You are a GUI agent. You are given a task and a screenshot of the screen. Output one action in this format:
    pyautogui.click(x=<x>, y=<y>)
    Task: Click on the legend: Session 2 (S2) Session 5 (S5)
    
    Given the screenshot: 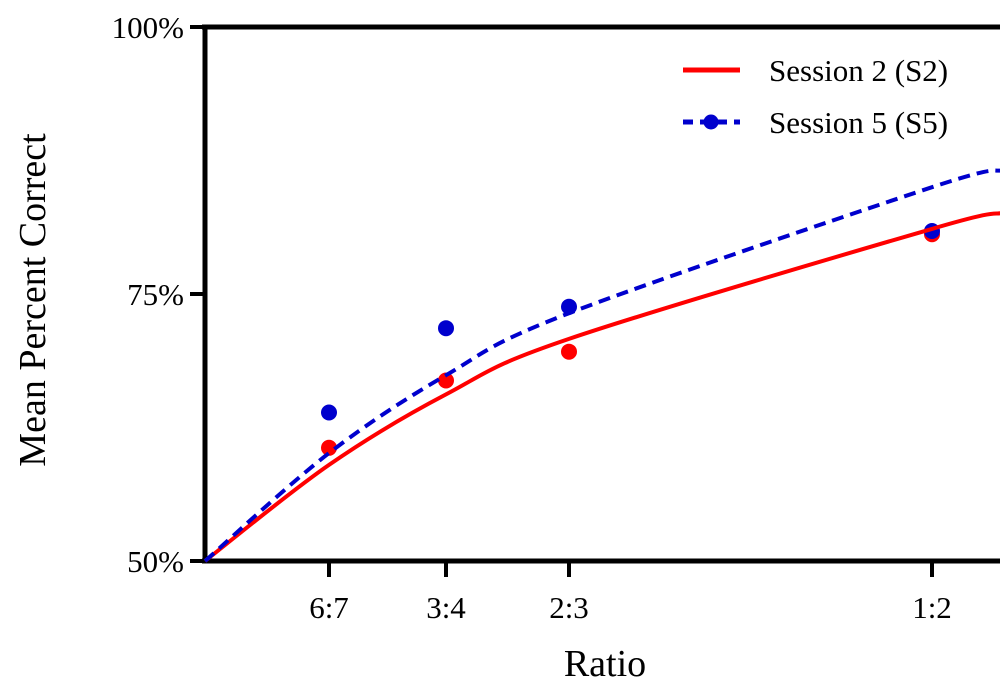 What is the action you would take?
    pyautogui.click(x=815, y=96)
    